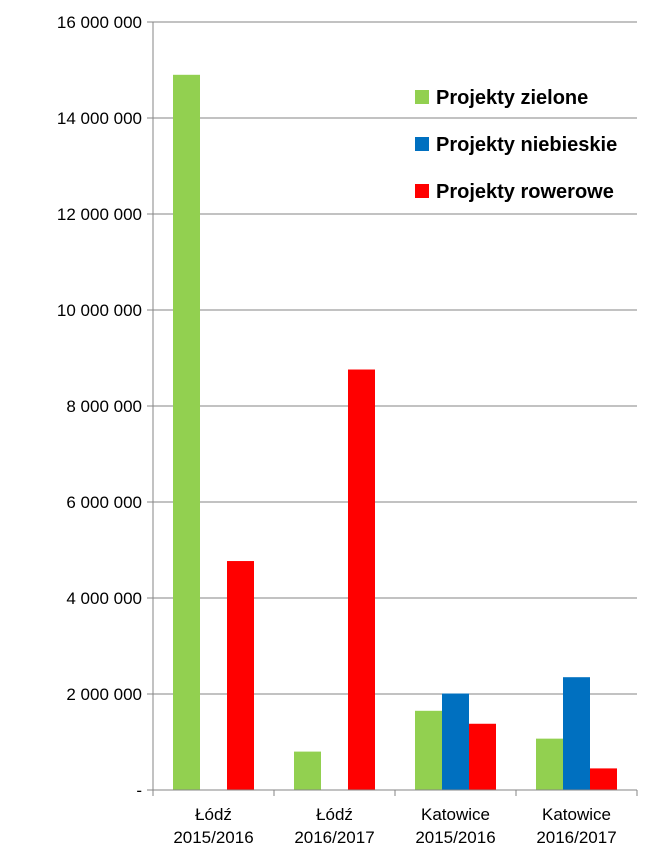 Image resolution: width=651 pixels, height=851 pixels. Describe the element at coordinates (99, 22) in the screenshot. I see `y-tick-label: 16 000 000` at that location.